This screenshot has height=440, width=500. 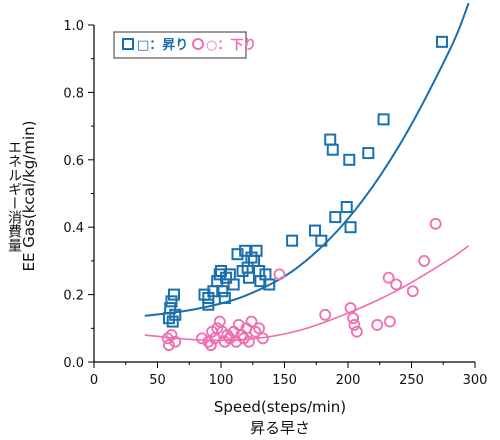 What do you see at coordinates (73, 161) in the screenshot?
I see `y-tick-label: 0.6` at bounding box center [73, 161].